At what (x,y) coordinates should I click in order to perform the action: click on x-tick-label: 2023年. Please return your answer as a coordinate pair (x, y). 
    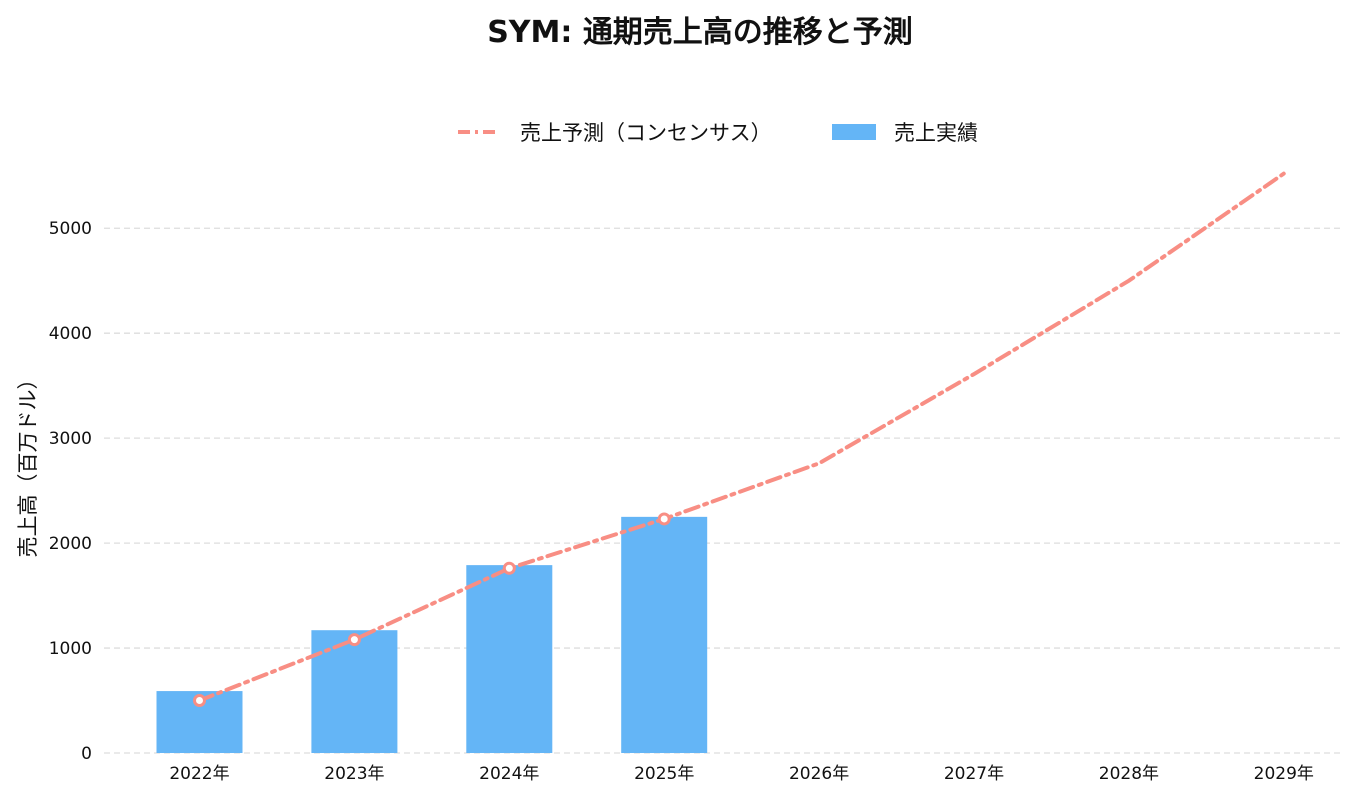
    Looking at the image, I should click on (354, 774).